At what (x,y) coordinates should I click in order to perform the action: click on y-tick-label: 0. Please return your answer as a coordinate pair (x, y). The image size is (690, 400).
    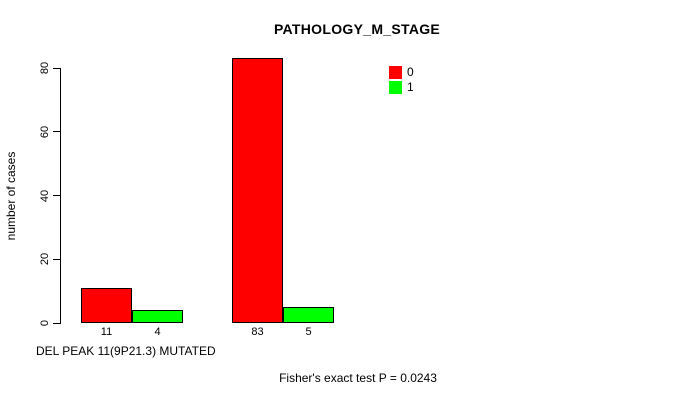
    Looking at the image, I should click on (45, 323).